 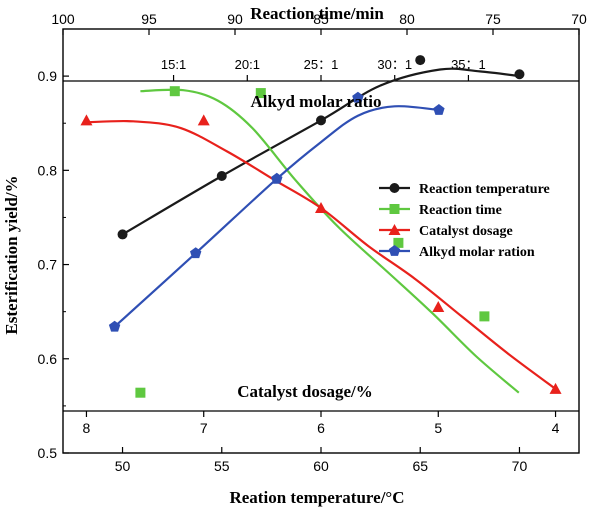 I want to click on y-tick-label: 0.5, so click(x=48, y=453).